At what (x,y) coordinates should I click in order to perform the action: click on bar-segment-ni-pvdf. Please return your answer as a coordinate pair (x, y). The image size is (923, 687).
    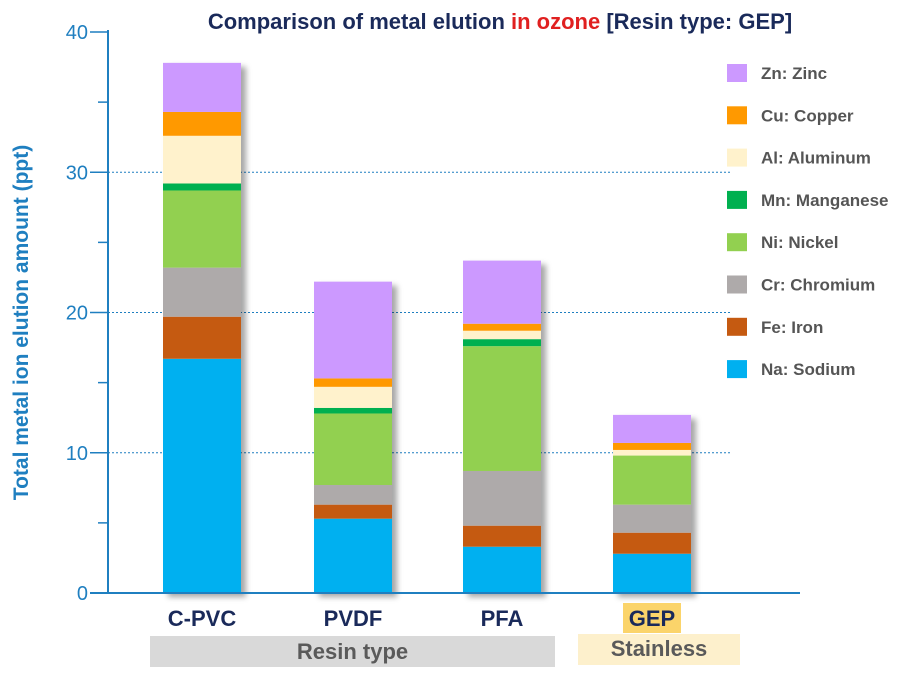
    Looking at the image, I should click on (353, 449).